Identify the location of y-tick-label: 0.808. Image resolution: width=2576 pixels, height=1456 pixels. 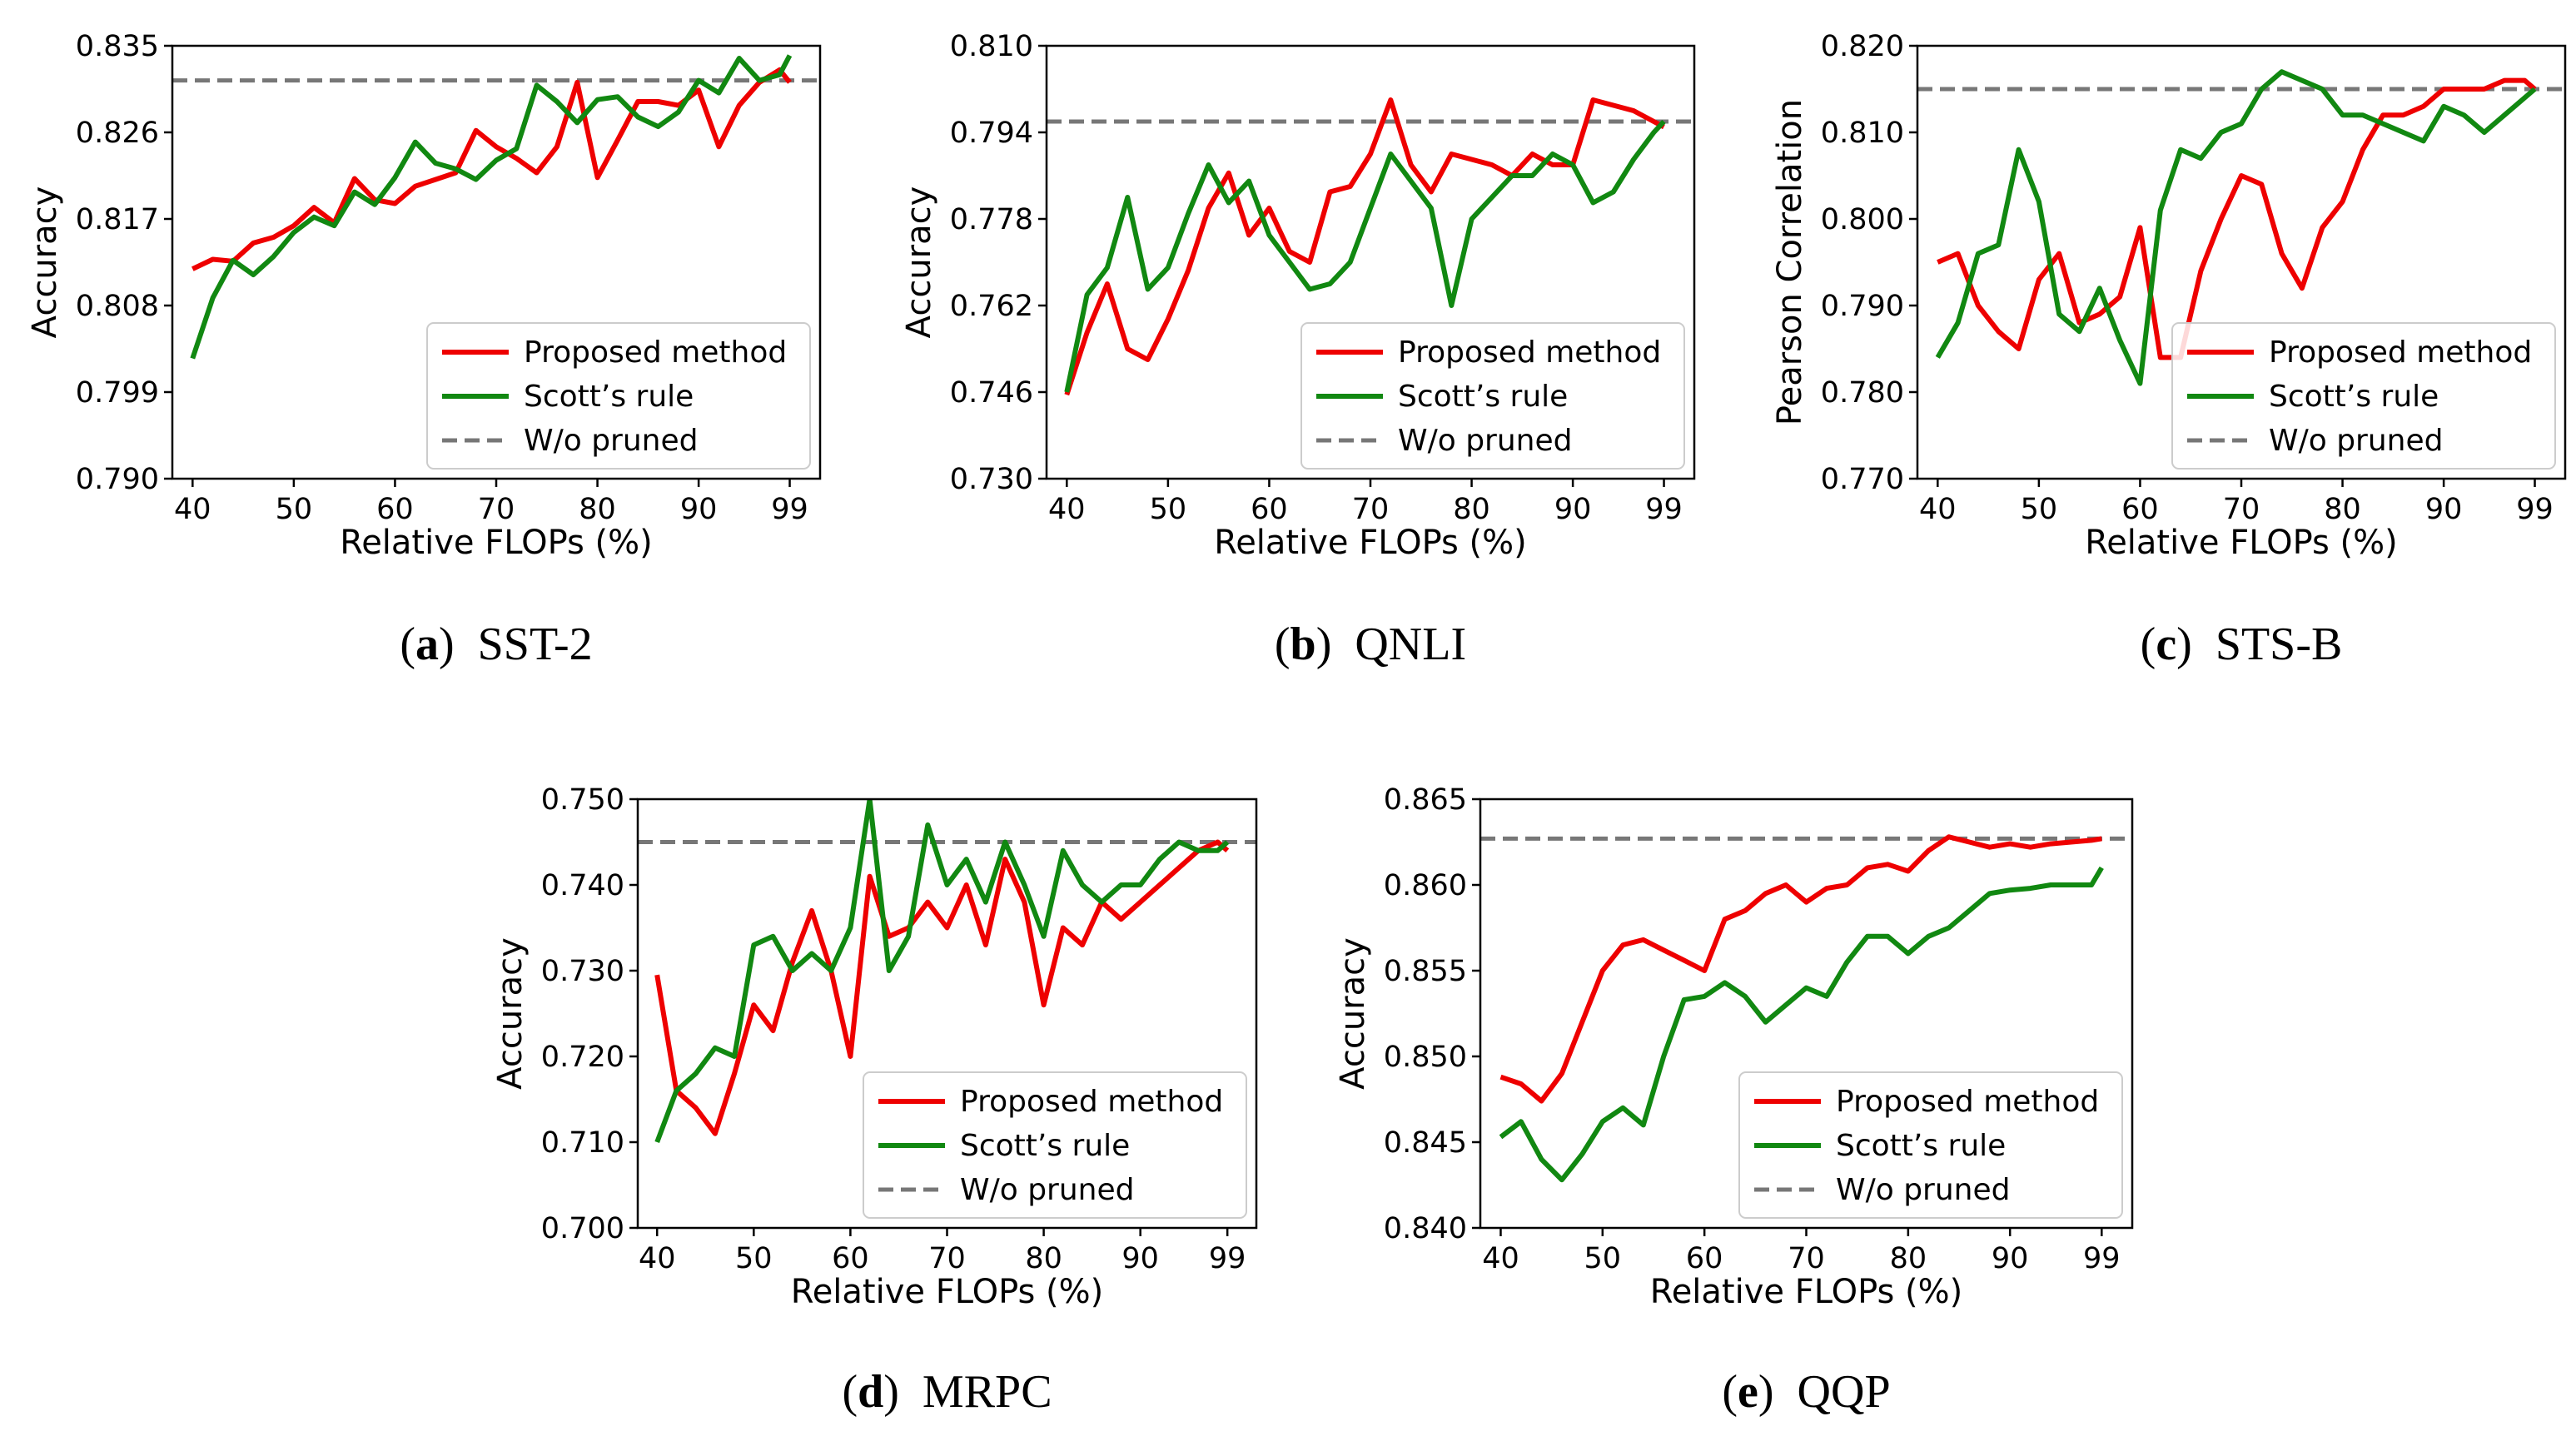
(117, 306).